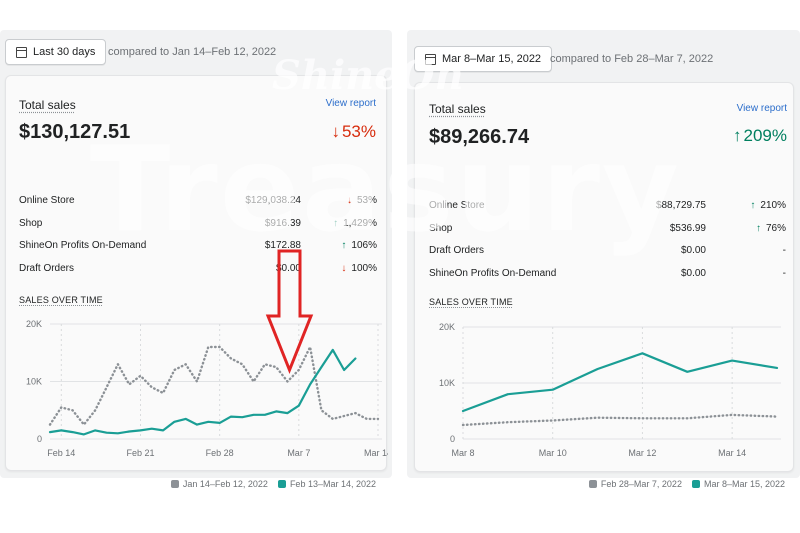 The image size is (800, 533). Describe the element at coordinates (198, 271) in the screenshot. I see `breakdown-row: Draft Orders $0.00 ↓ 100%` at that location.